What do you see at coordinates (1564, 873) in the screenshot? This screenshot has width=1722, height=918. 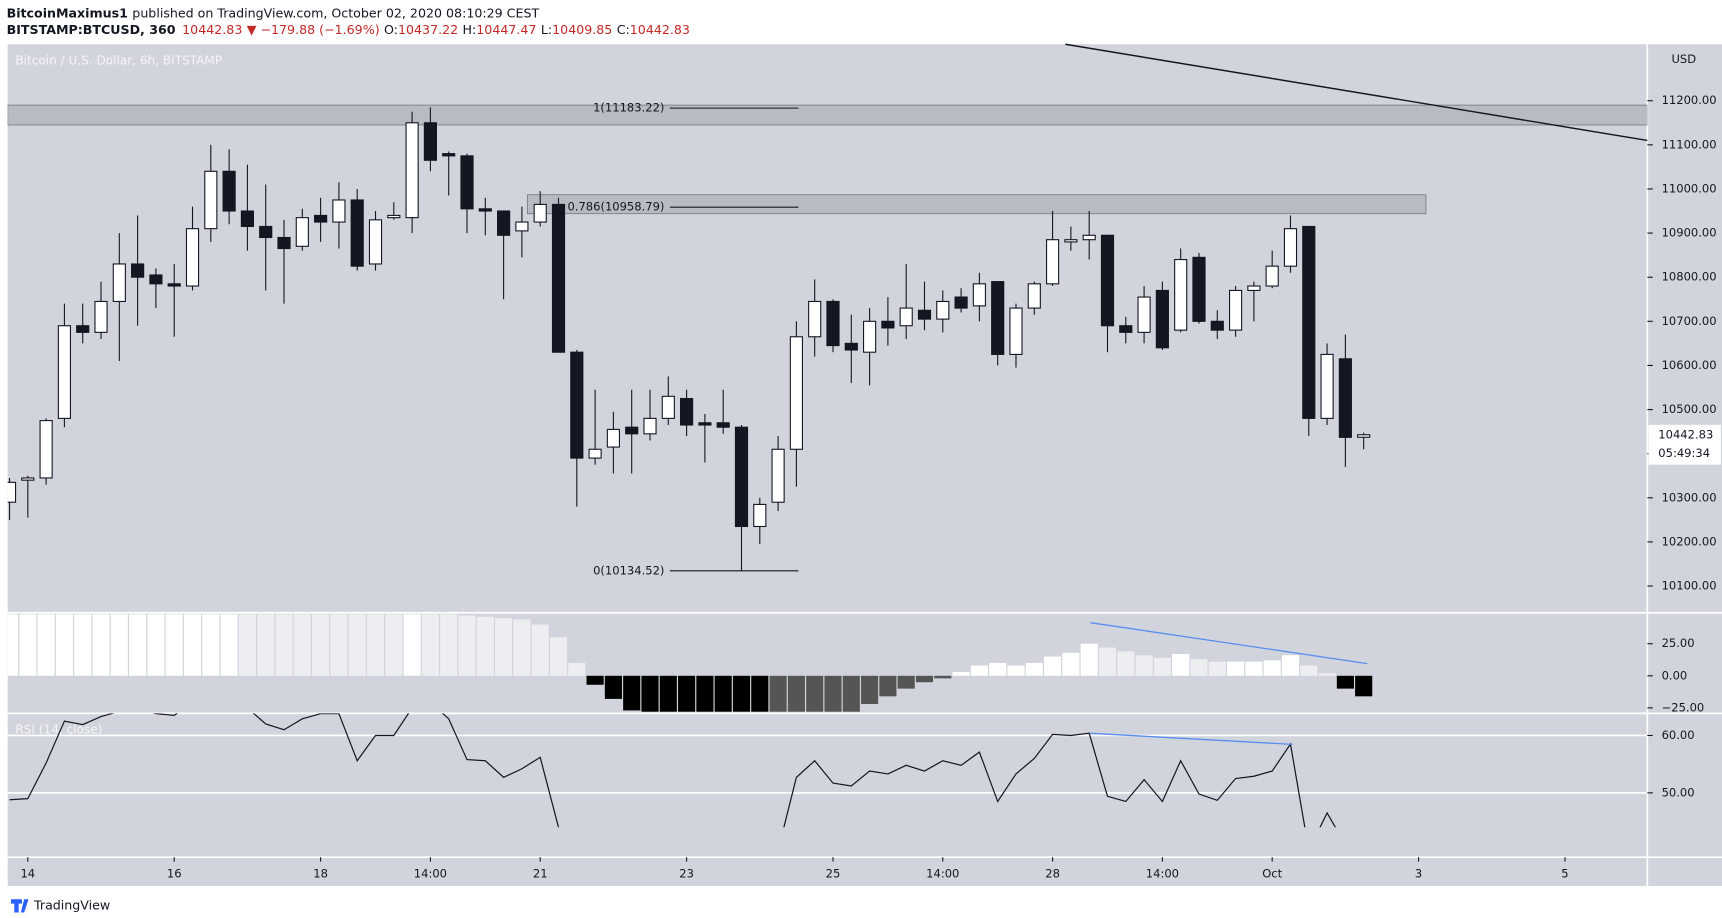 I see `x-tick-label: 5` at bounding box center [1564, 873].